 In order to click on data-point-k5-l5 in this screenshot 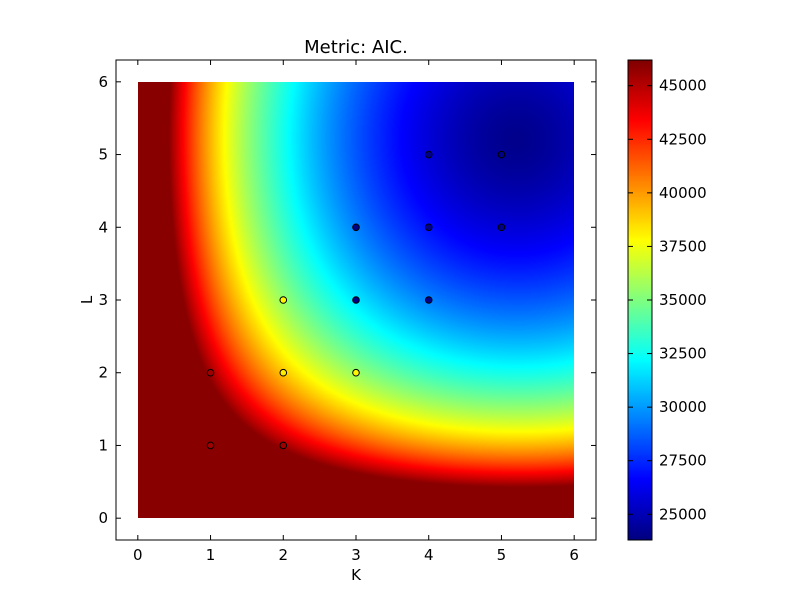, I will do `click(501, 154)`.